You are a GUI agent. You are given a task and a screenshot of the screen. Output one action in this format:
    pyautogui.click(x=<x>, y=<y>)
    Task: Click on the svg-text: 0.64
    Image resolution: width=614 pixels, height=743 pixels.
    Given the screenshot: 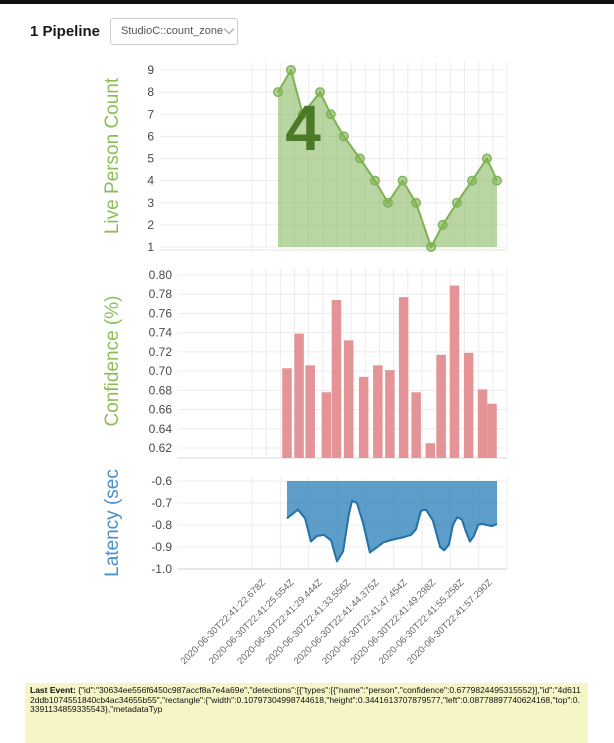 What is the action you would take?
    pyautogui.click(x=161, y=429)
    